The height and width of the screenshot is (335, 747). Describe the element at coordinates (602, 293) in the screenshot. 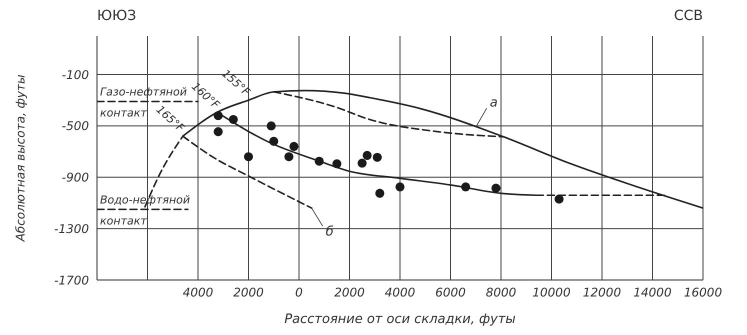

I see `x-tick-label: 12000` at that location.